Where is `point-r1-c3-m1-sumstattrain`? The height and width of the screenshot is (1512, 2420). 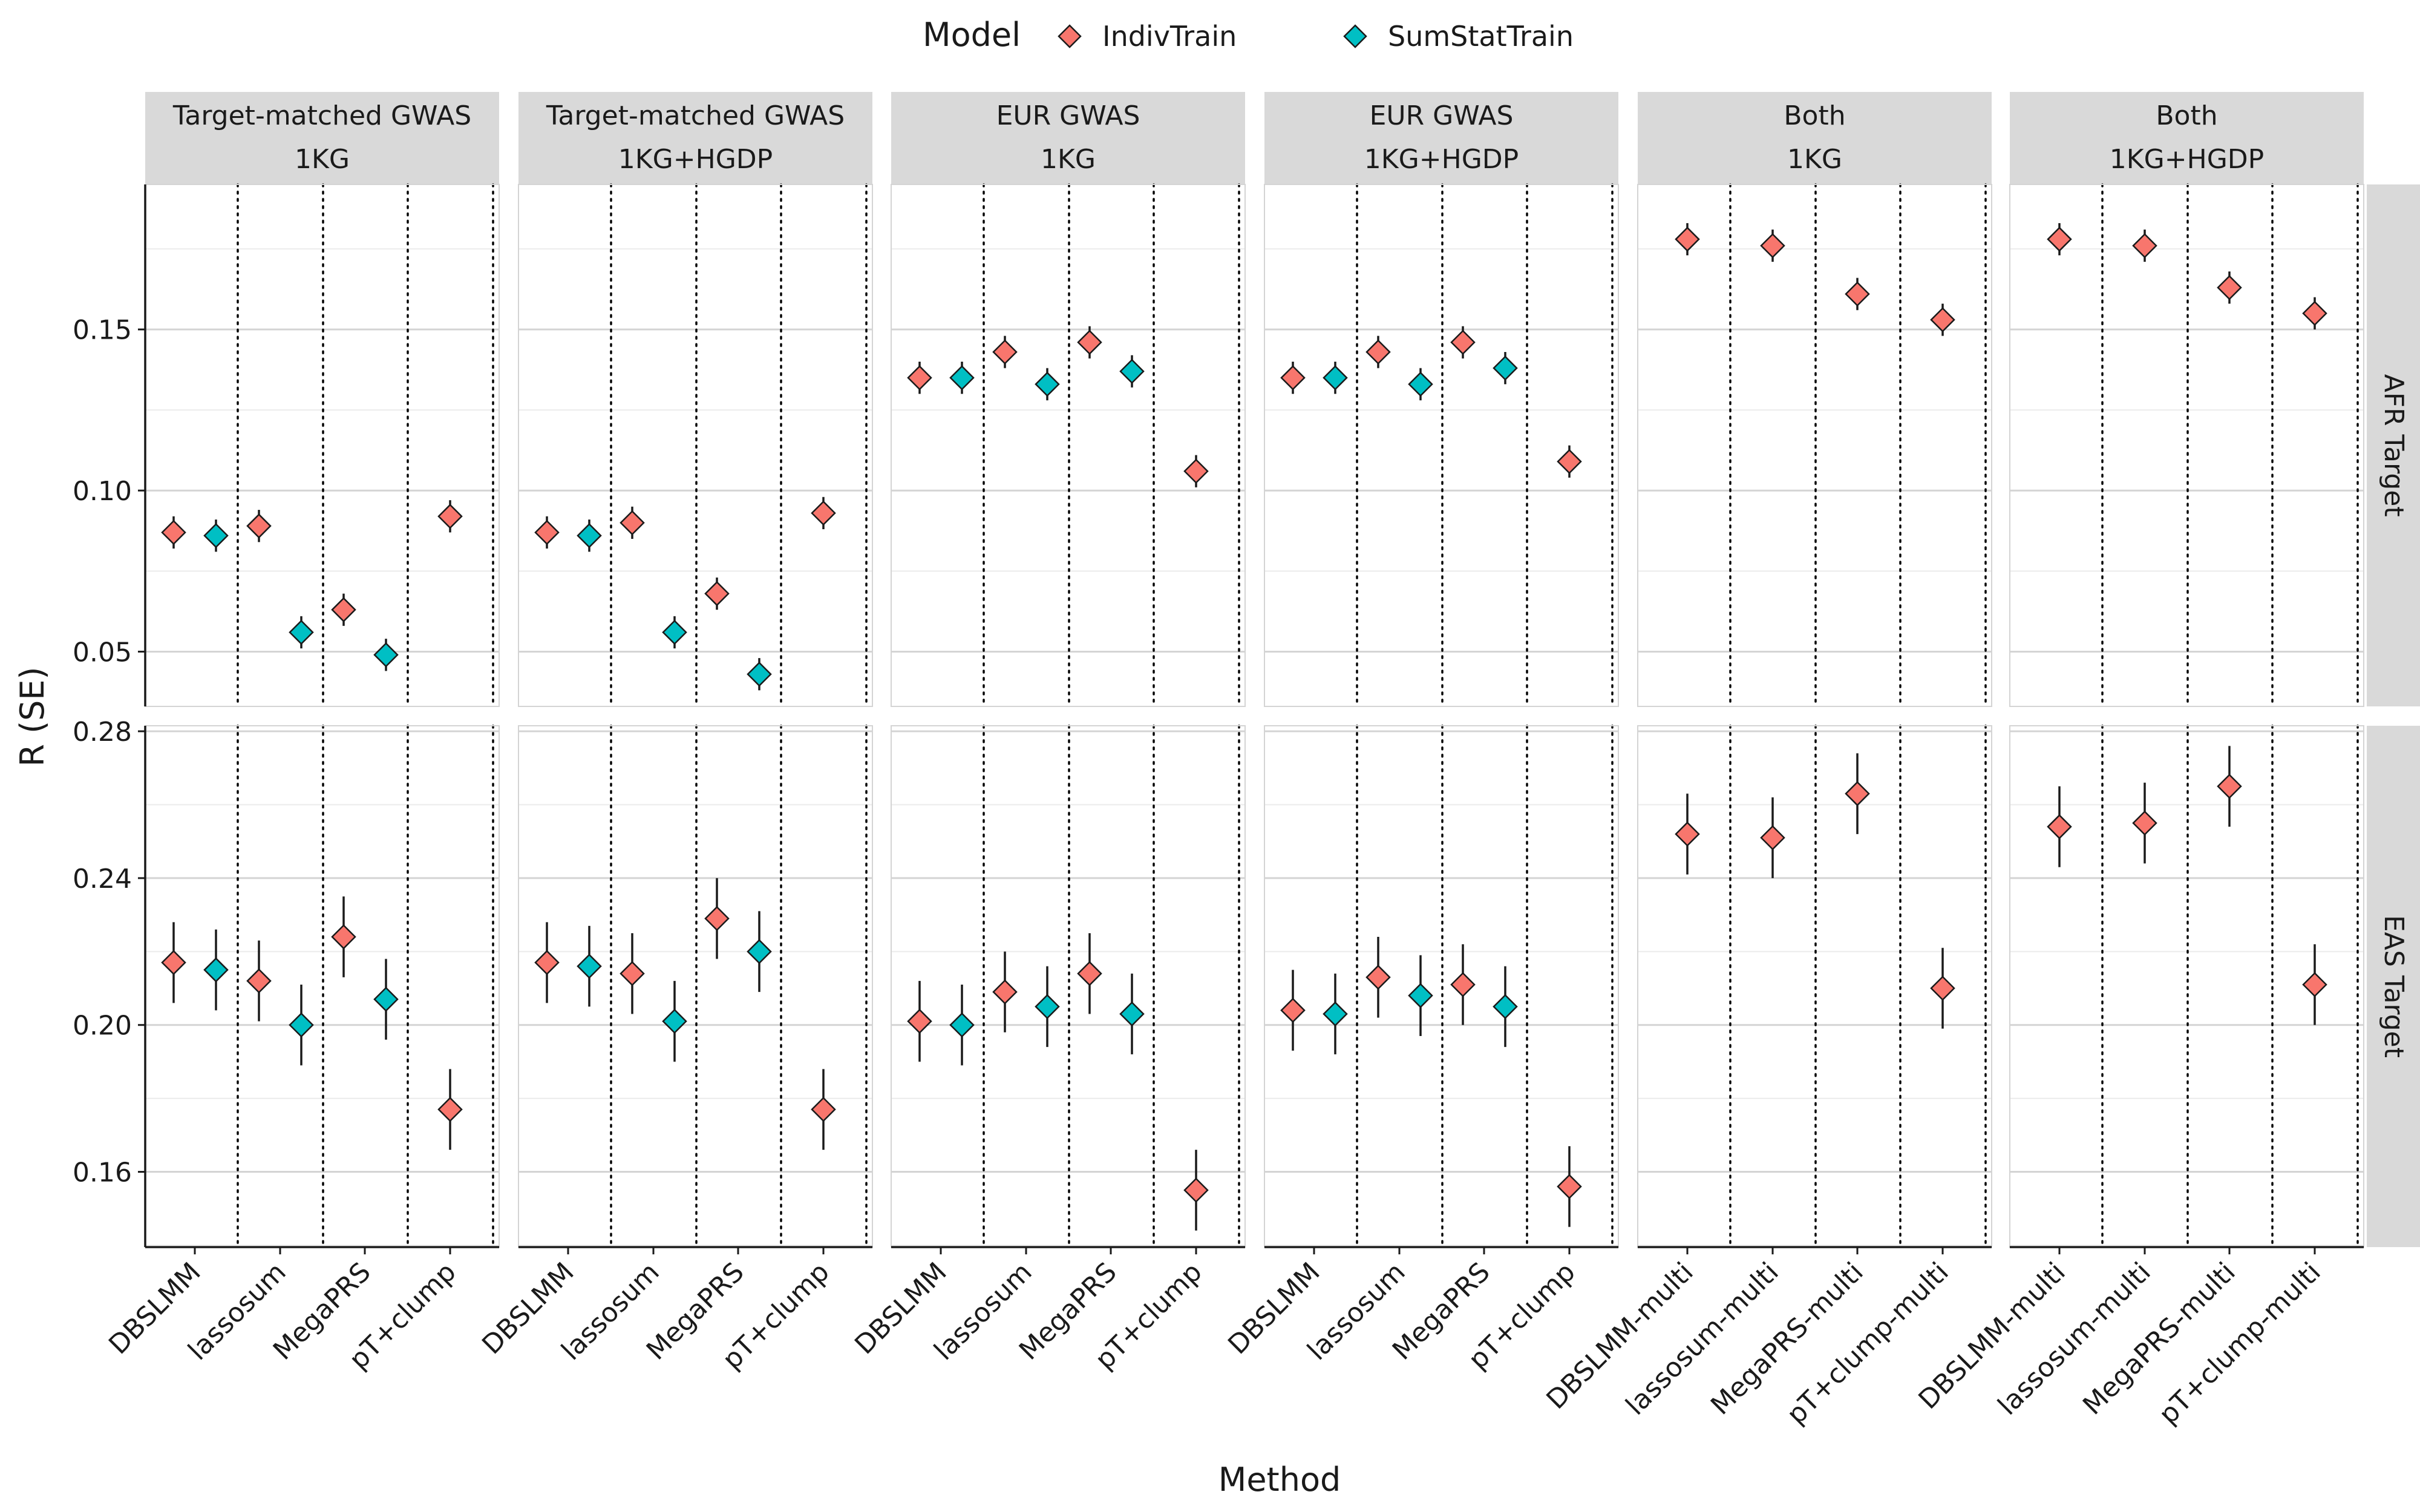 point-r1-c3-m1-sumstattrain is located at coordinates (1420, 995).